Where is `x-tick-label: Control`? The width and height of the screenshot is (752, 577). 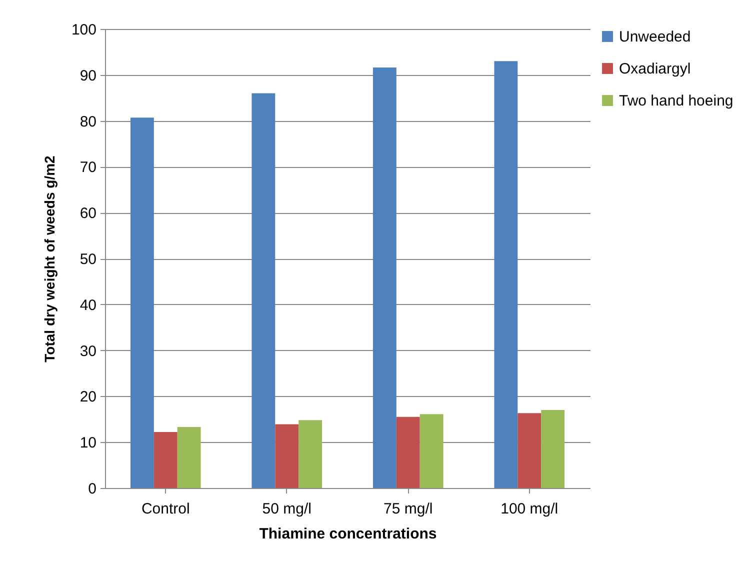 x-tick-label: Control is located at coordinates (165, 509).